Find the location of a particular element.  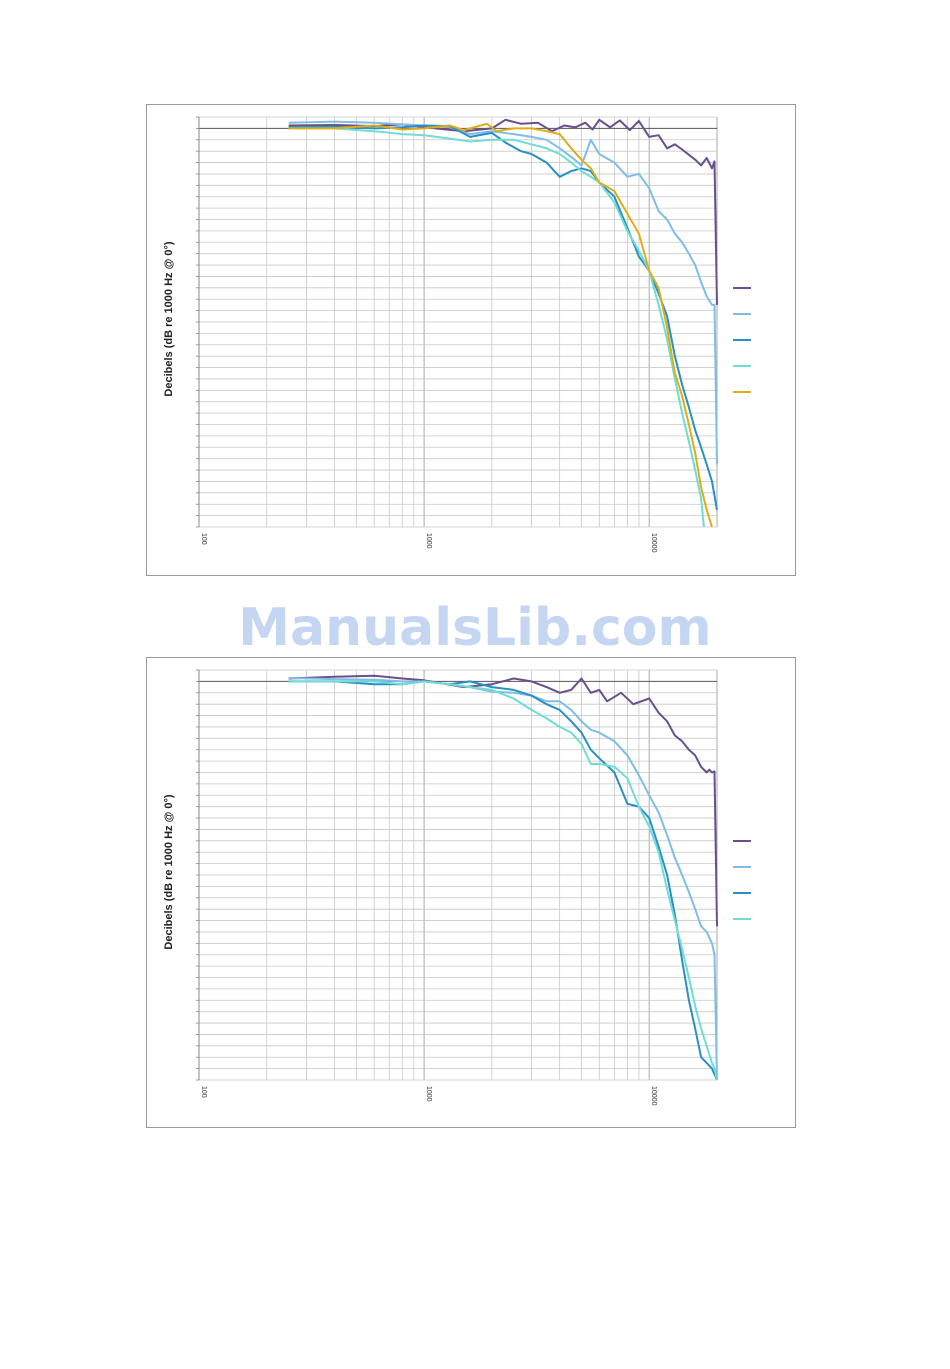

chart-2-ylabel: Decibels (dB re 1000 Hz @ 0°) is located at coordinates (169, 872).